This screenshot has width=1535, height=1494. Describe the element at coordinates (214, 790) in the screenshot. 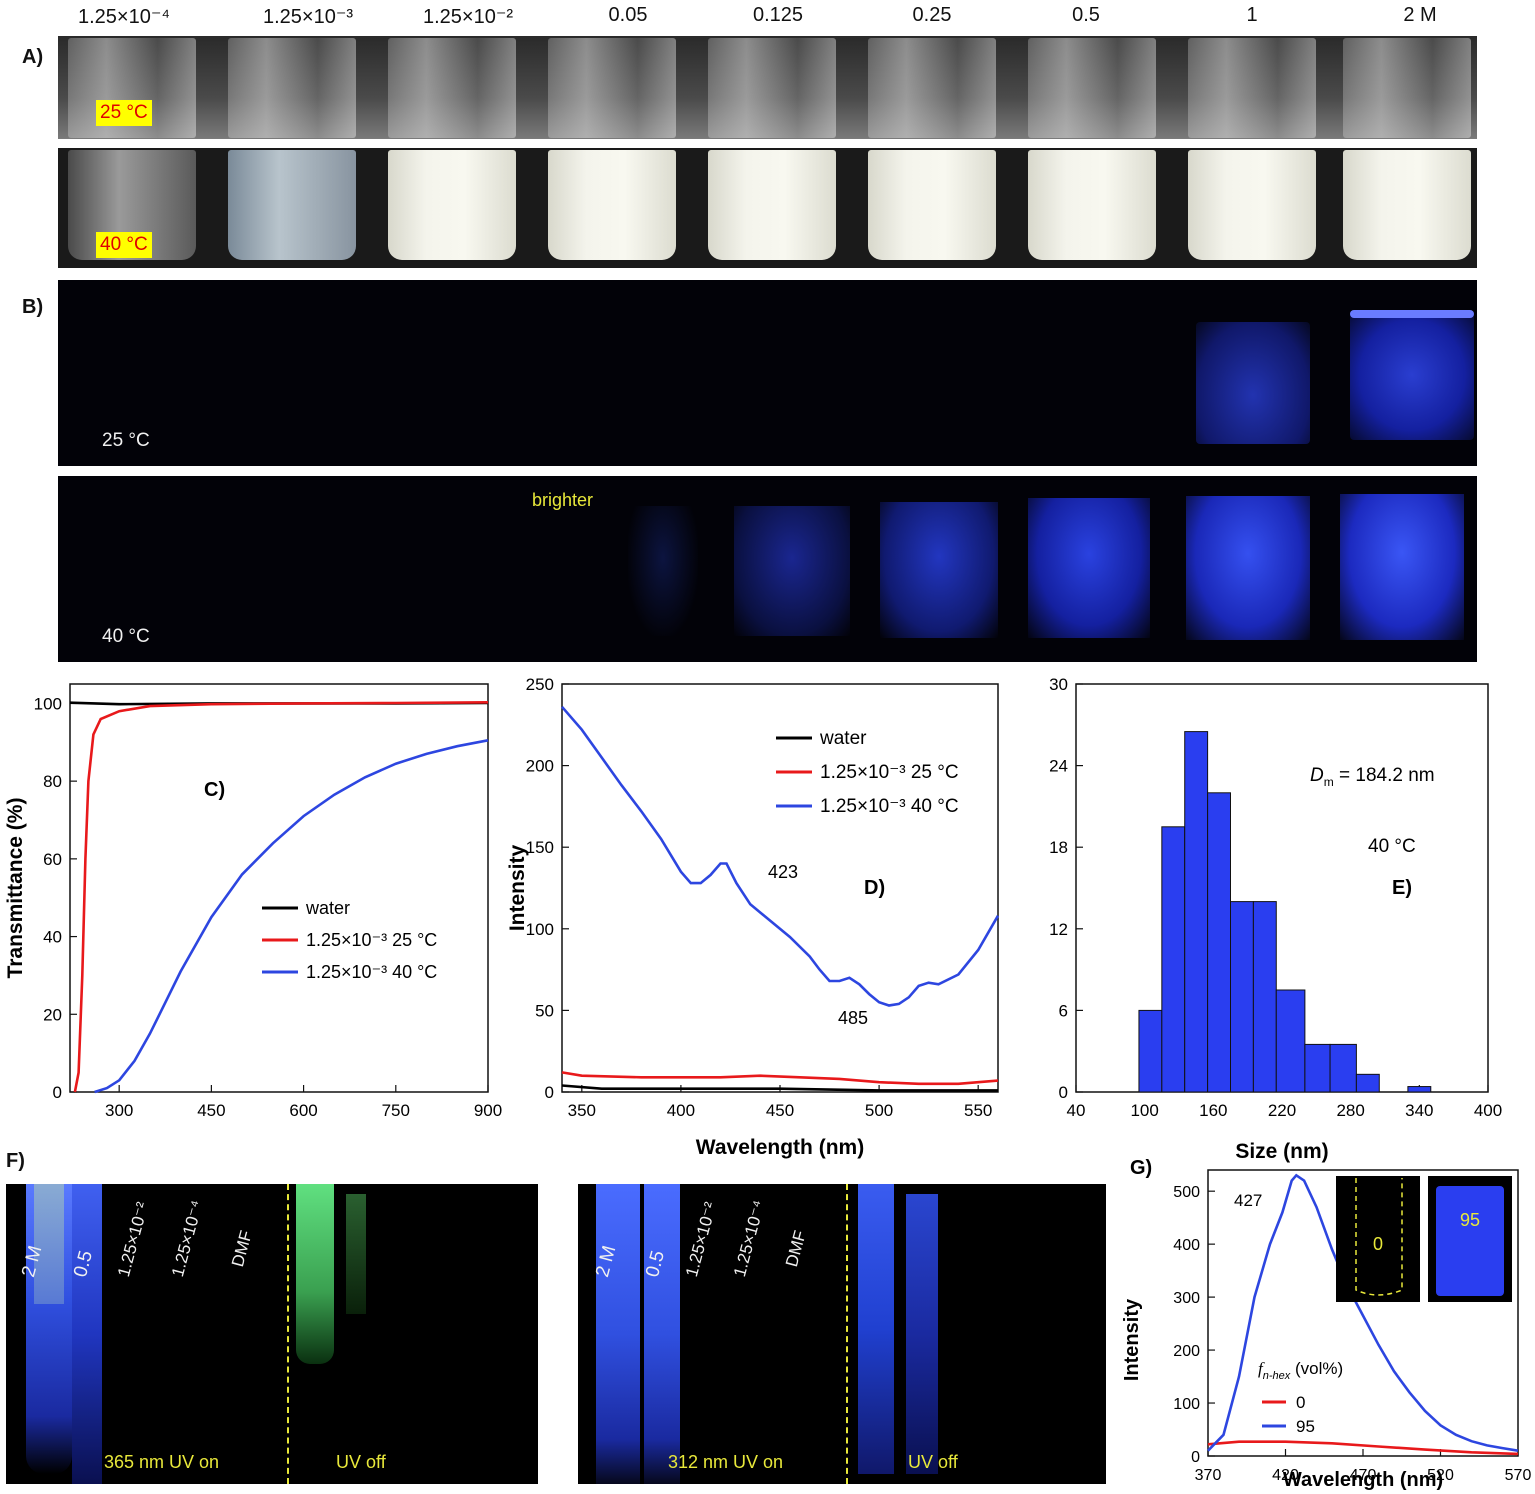

I see `panel-label: C)` at that location.